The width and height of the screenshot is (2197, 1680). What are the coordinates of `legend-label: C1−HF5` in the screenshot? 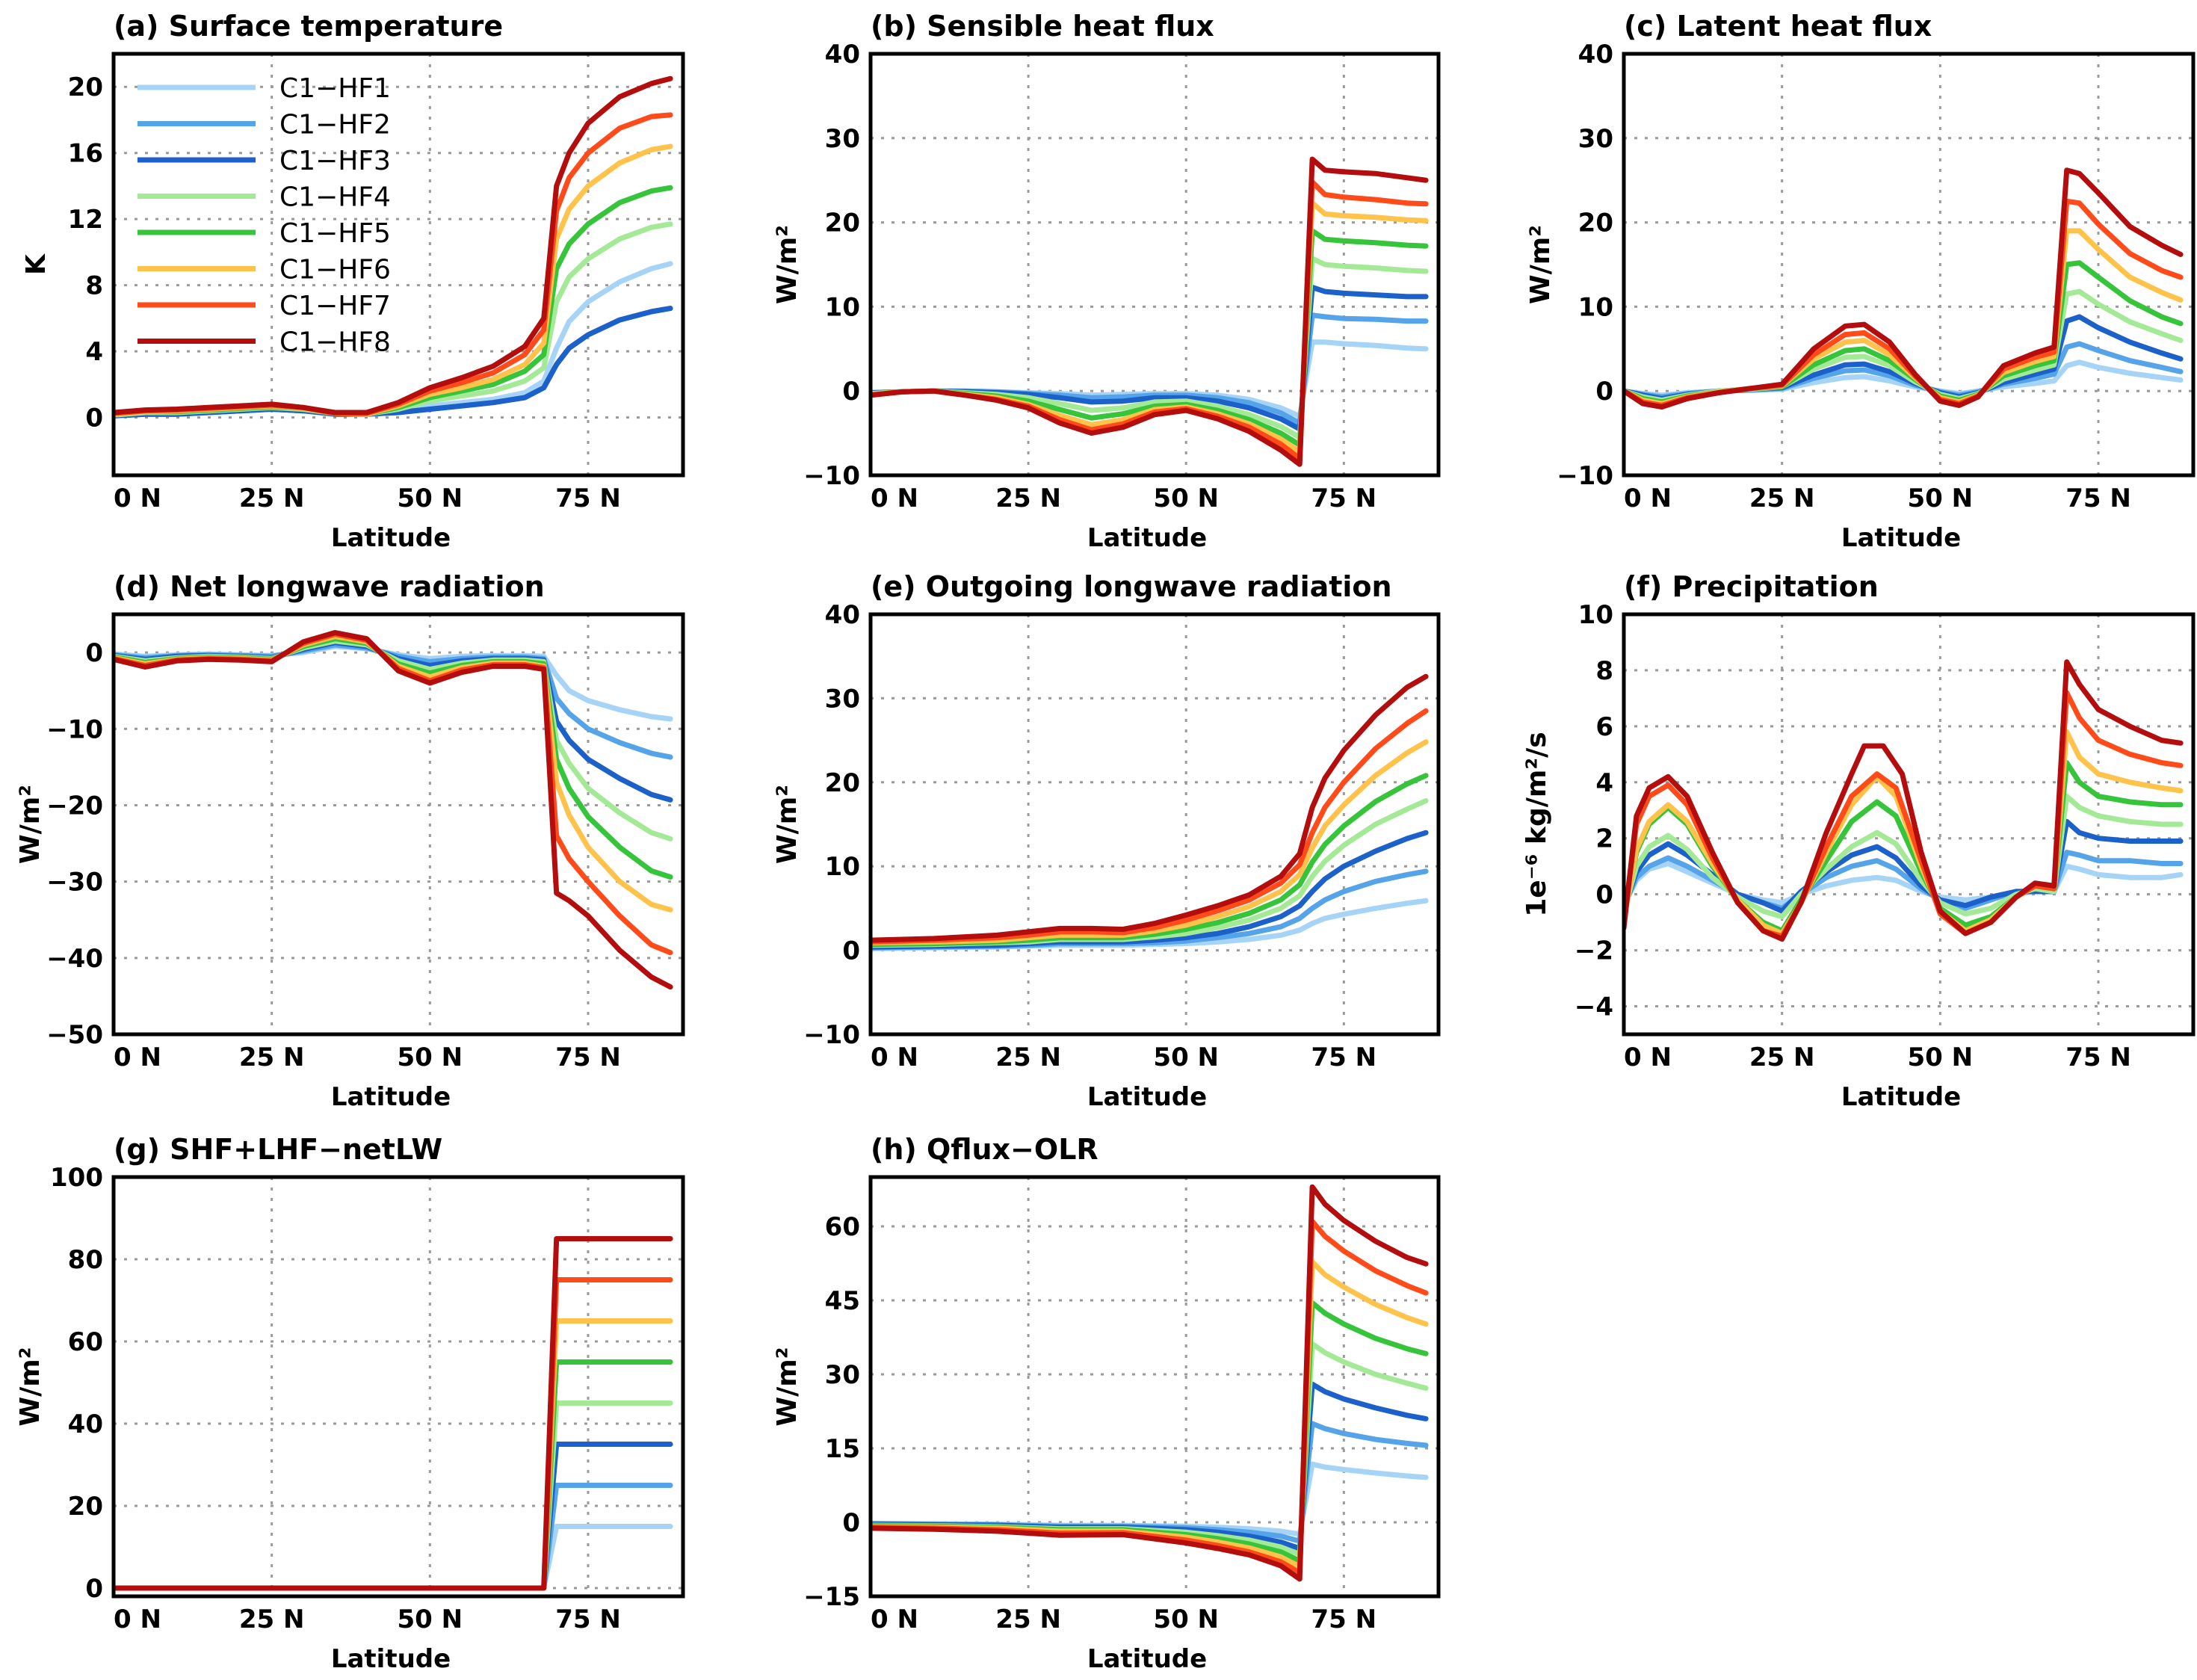 It's located at (335, 233).